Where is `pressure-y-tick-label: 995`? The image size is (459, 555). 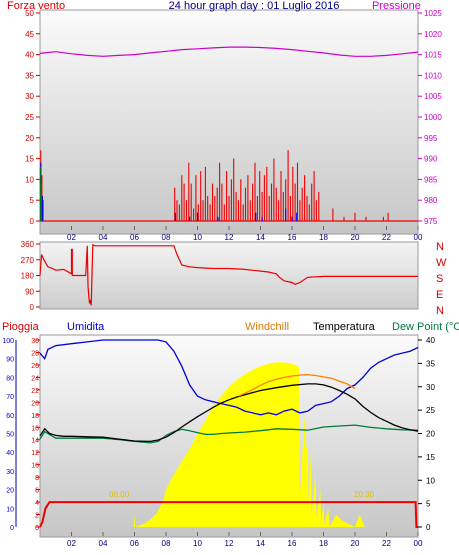 pressure-y-tick-label: 995 is located at coordinates (431, 138).